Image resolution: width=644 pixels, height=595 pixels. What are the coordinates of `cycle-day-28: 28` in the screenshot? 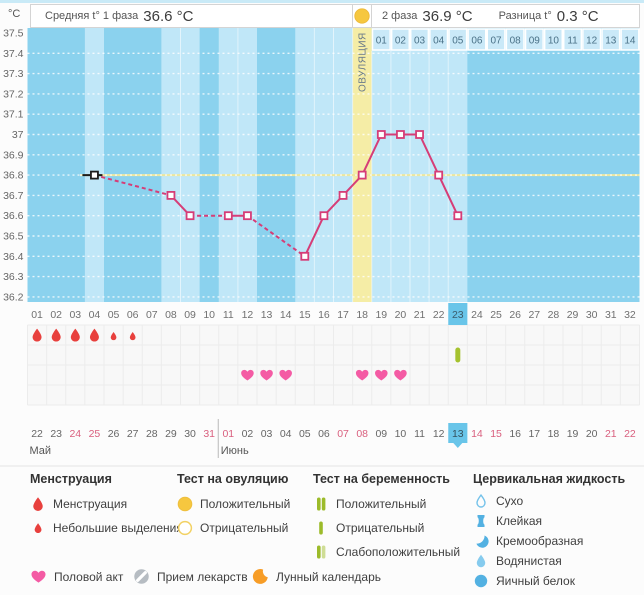 It's located at (554, 315).